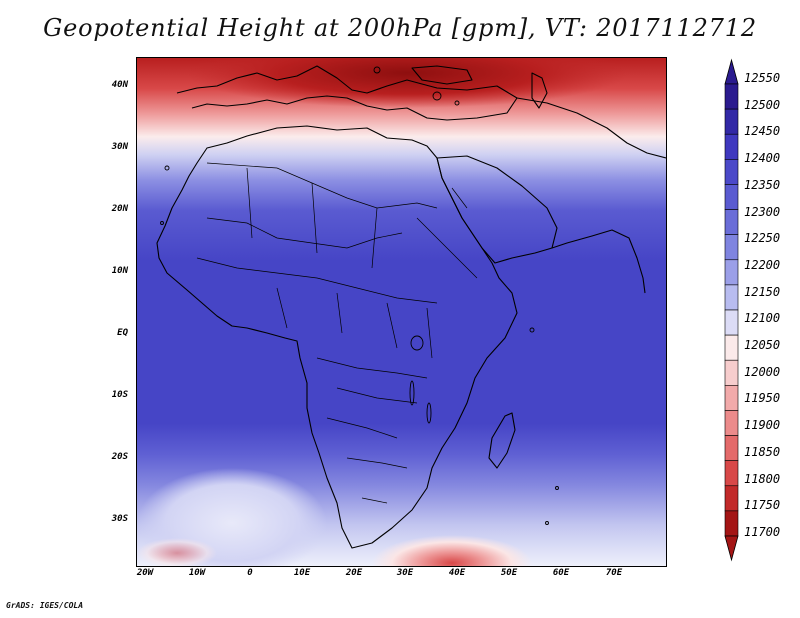  I want to click on y-tick-label: 30N, so click(119, 147).